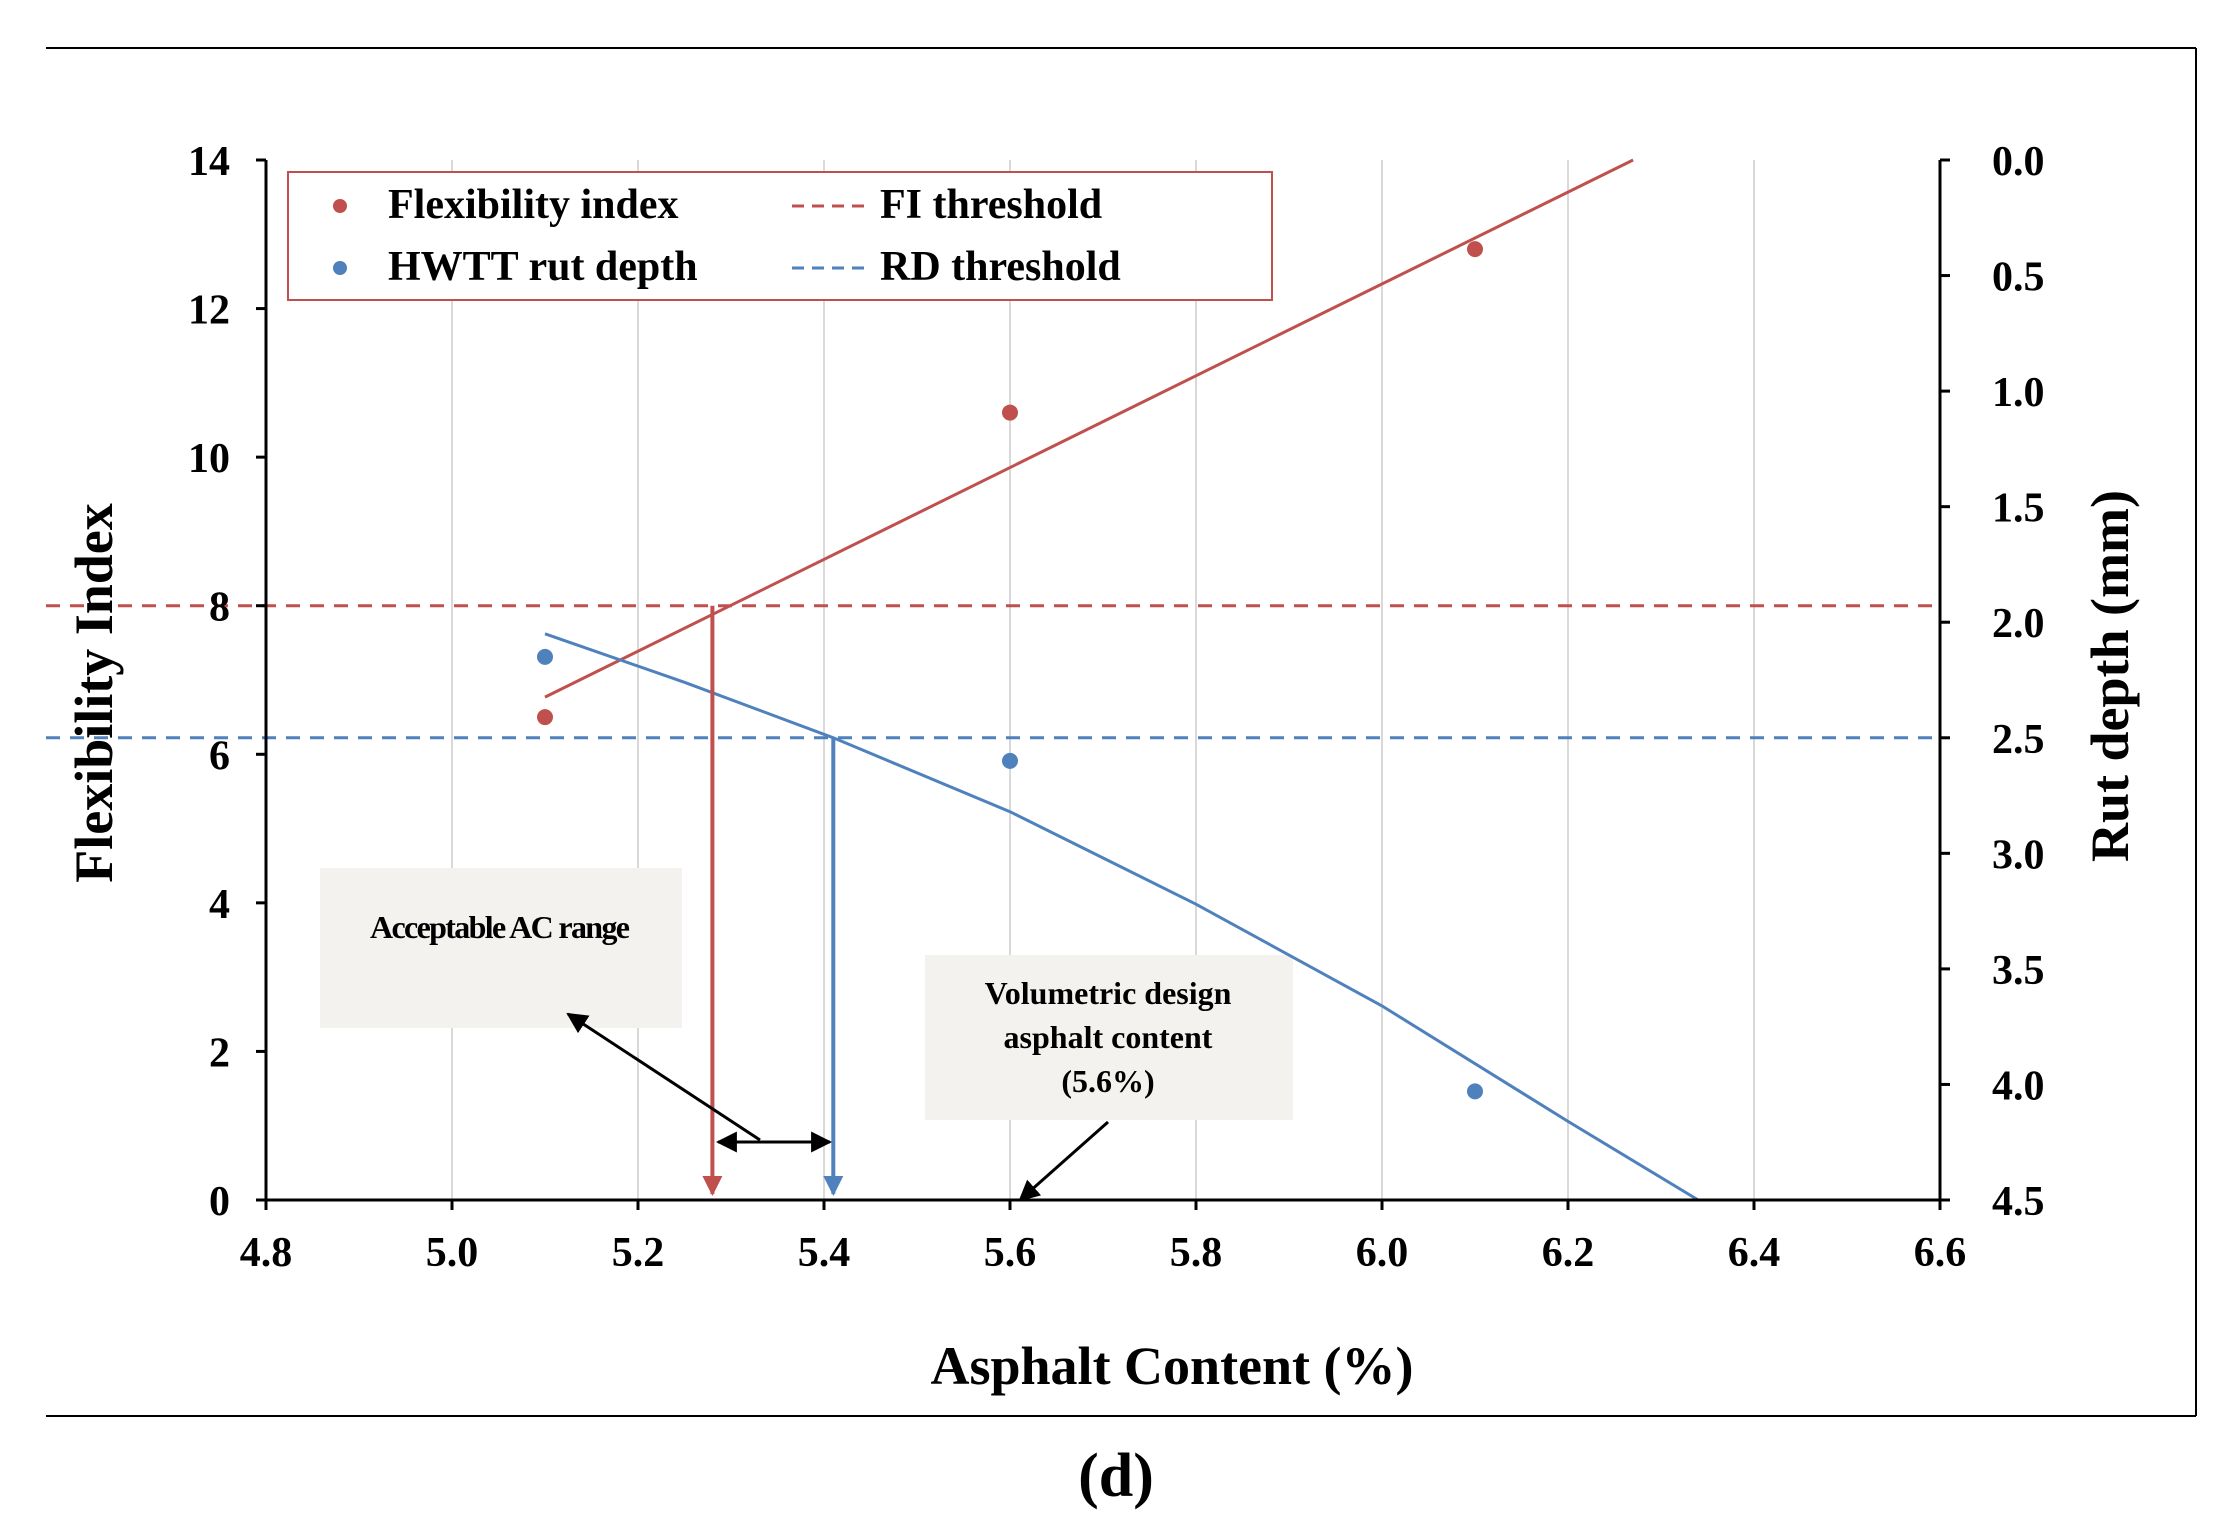 The width and height of the screenshot is (2232, 1534). Describe the element at coordinates (993, 672) in the screenshot. I see `threshold-lines` at that location.